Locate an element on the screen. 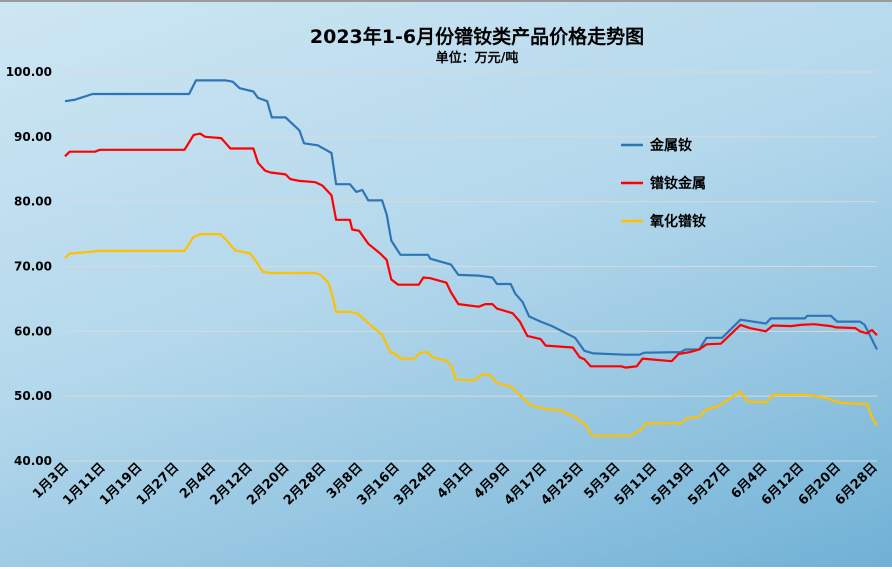 The width and height of the screenshot is (892, 569). y-axis-ticks: 40.00 50.00 60.00 70.00 80.00 90.00 100.00 is located at coordinates (29, 266).